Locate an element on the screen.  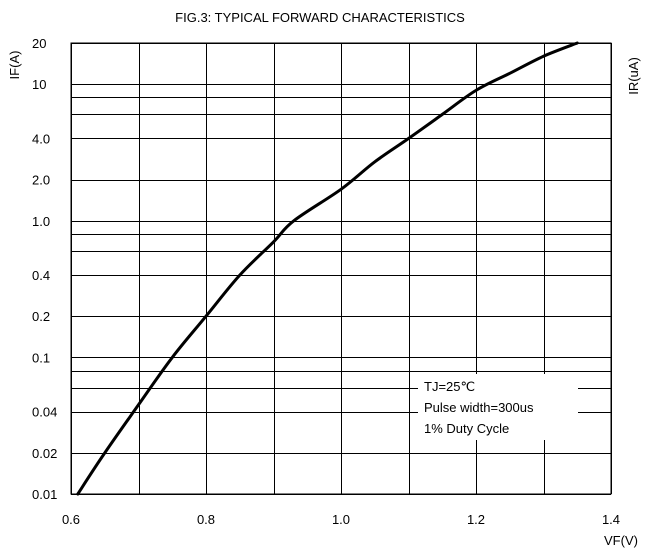
annotation-background is located at coordinates (498, 407).